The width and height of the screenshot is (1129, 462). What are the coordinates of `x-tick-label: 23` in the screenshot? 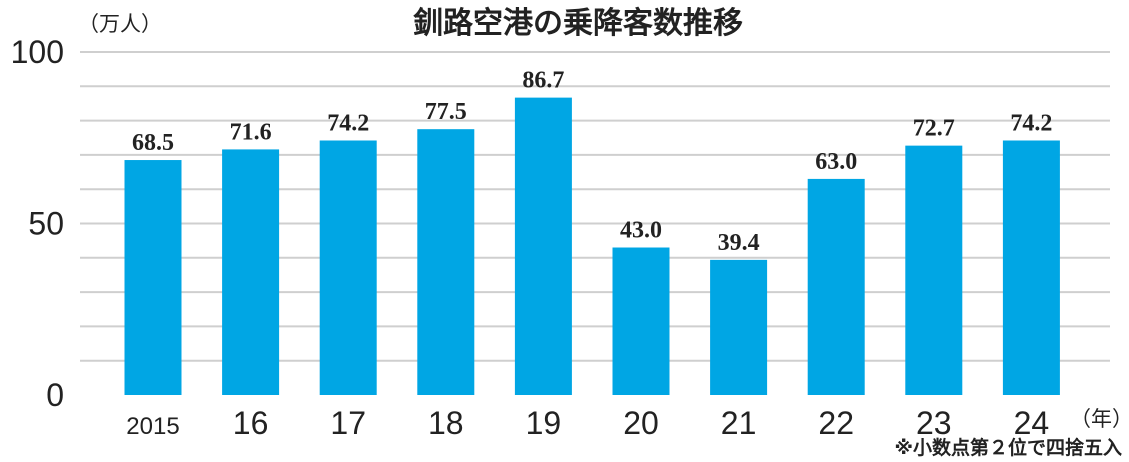 It's located at (934, 423).